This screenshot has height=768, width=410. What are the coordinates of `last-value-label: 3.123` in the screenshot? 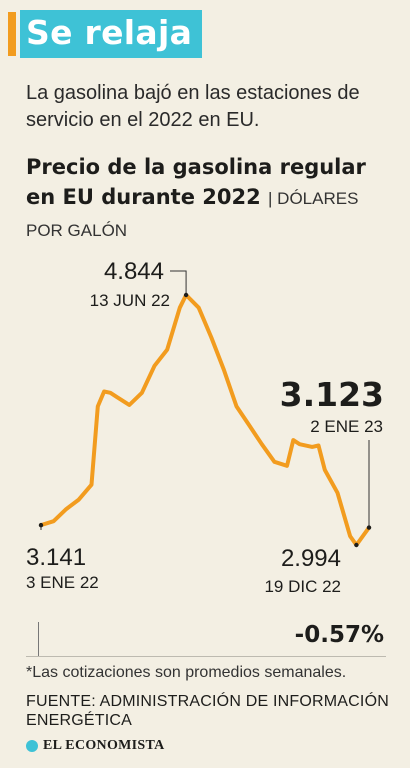 It's located at (332, 394).